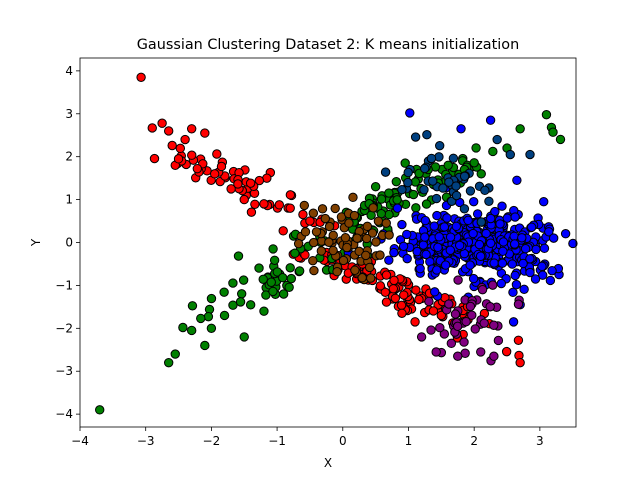 This screenshot has width=640, height=480. What do you see at coordinates (69, 200) in the screenshot?
I see `y-tick-label: 1` at bounding box center [69, 200].